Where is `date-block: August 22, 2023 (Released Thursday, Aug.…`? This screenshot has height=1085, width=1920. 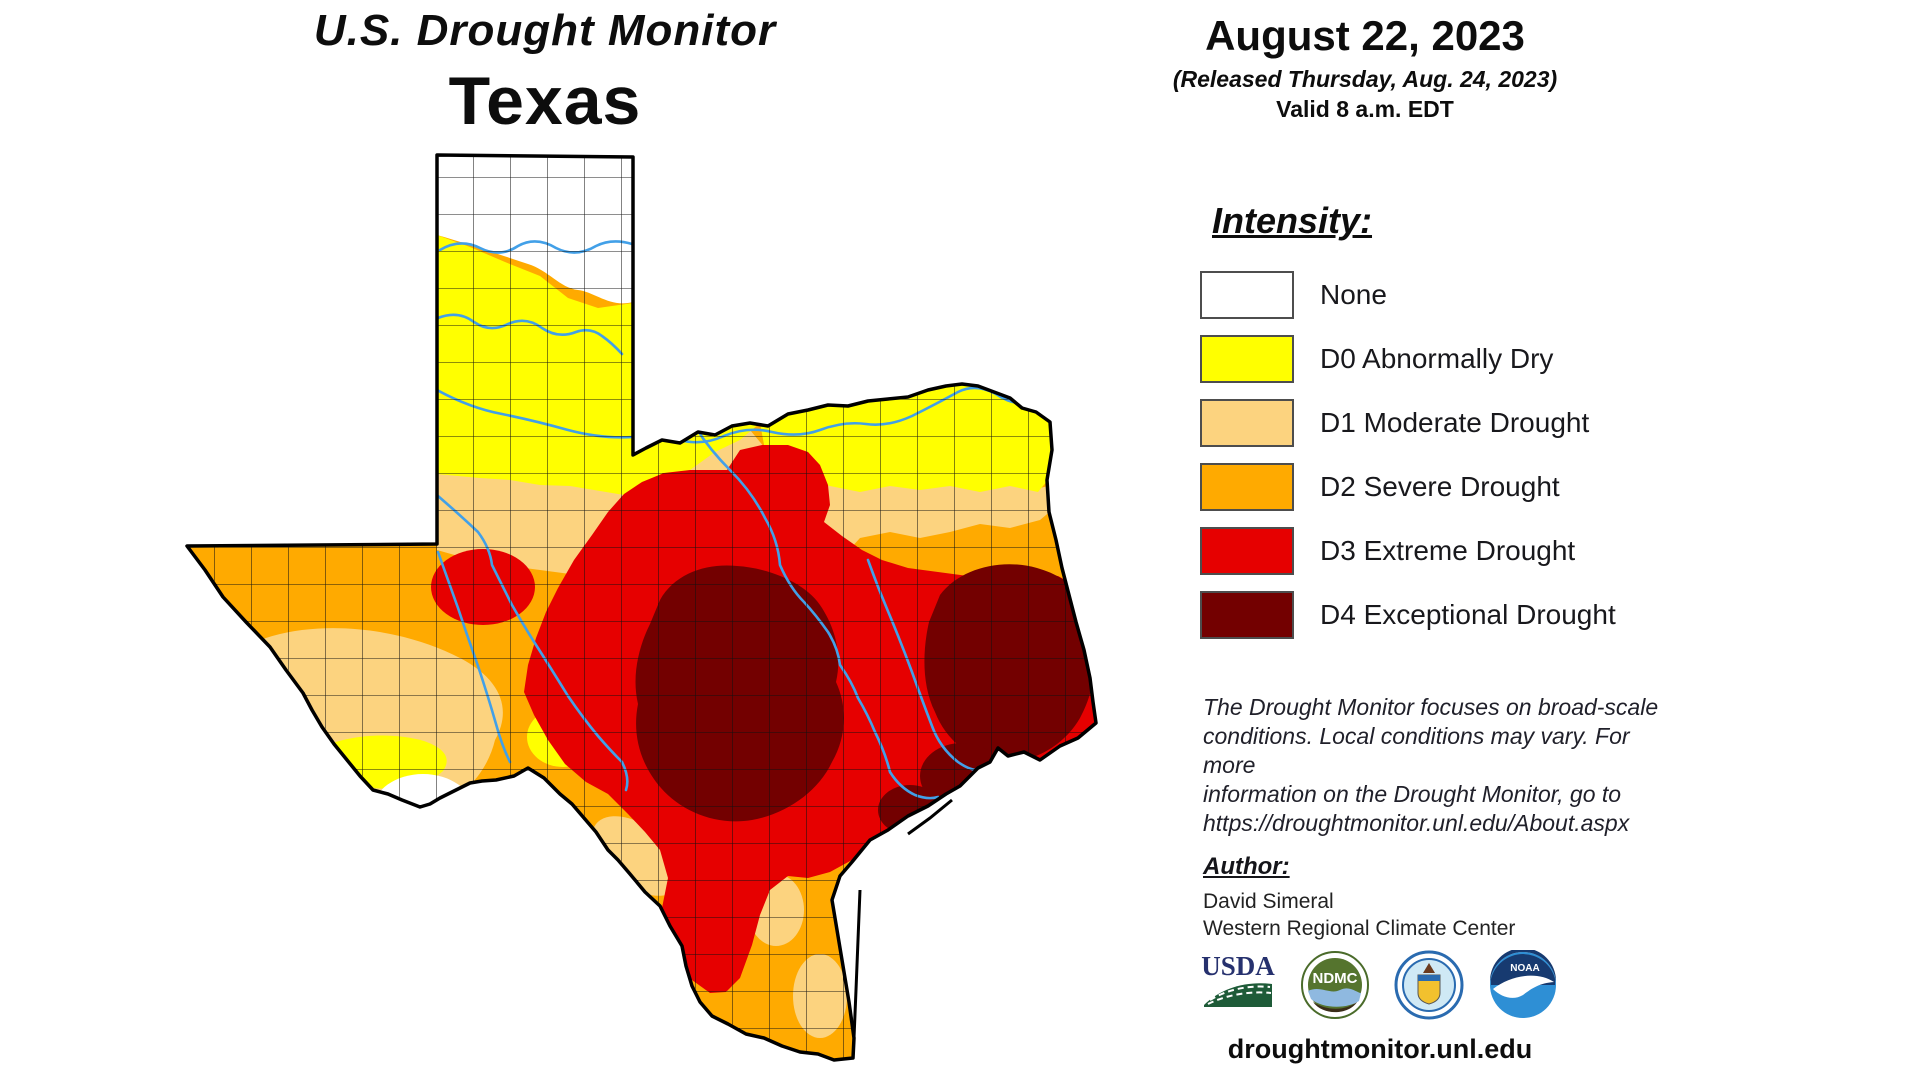 date-block: August 22, 2023 (Released Thursday, Aug.… is located at coordinates (1365, 67).